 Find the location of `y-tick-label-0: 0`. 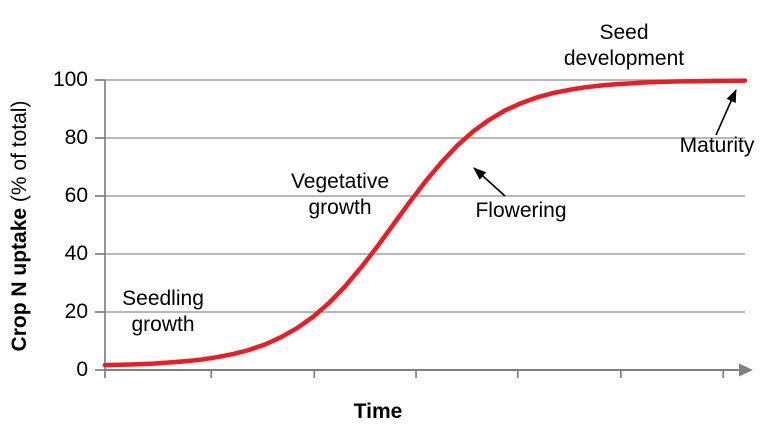

y-tick-label-0: 0 is located at coordinates (82, 369).